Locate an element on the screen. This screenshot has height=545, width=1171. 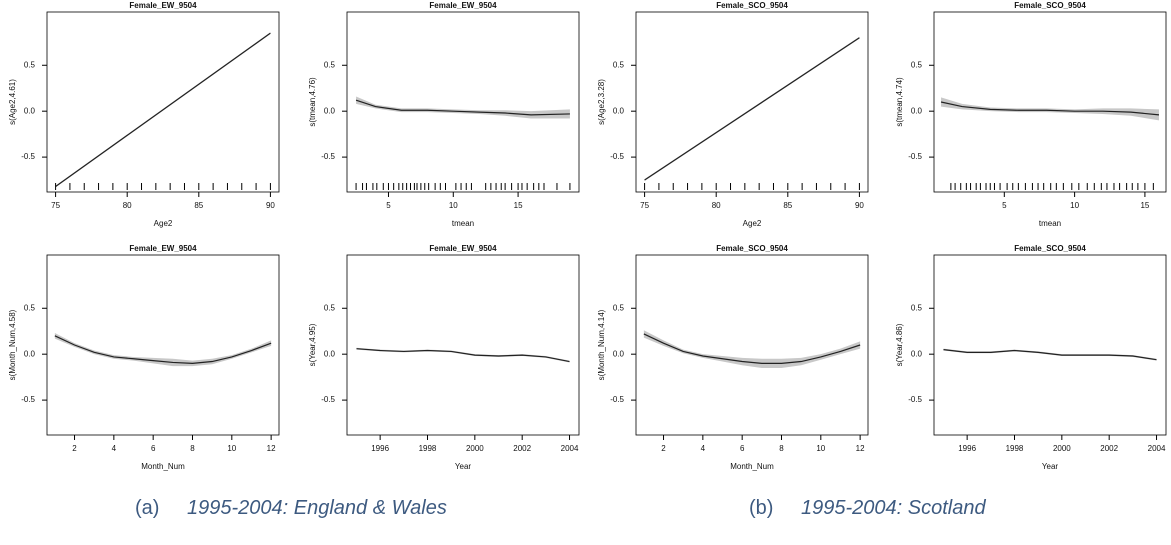
caption: (b) 1995-2004: Scotland is located at coordinates (867, 508).